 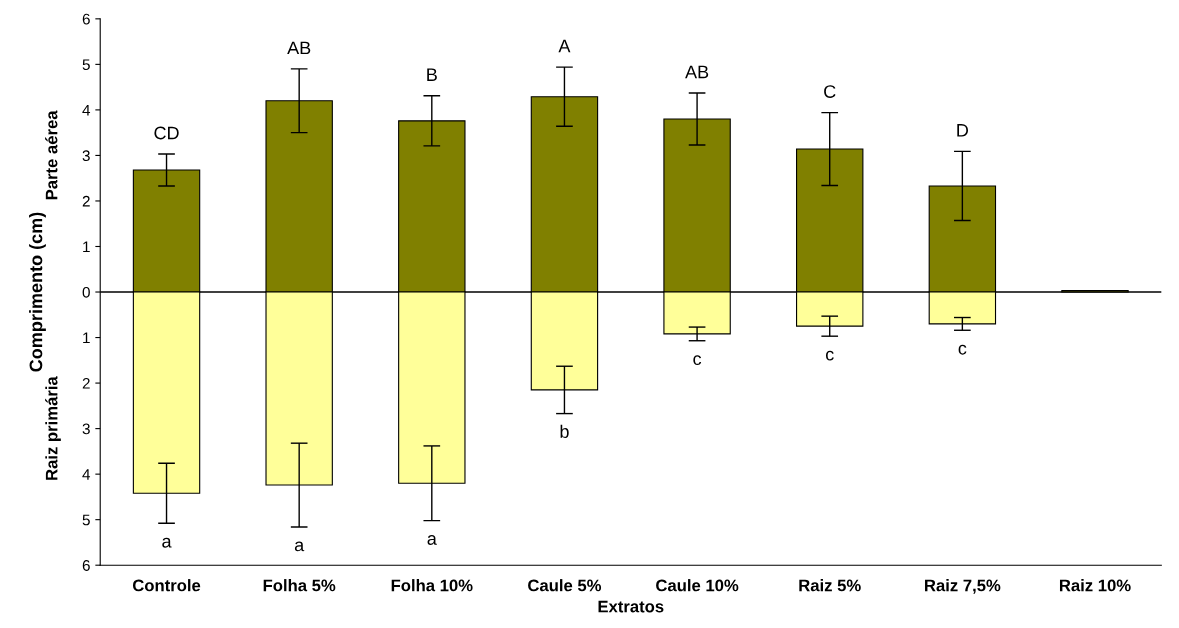 I want to click on x-tick-label: Raiz 7,5%, so click(x=963, y=586).